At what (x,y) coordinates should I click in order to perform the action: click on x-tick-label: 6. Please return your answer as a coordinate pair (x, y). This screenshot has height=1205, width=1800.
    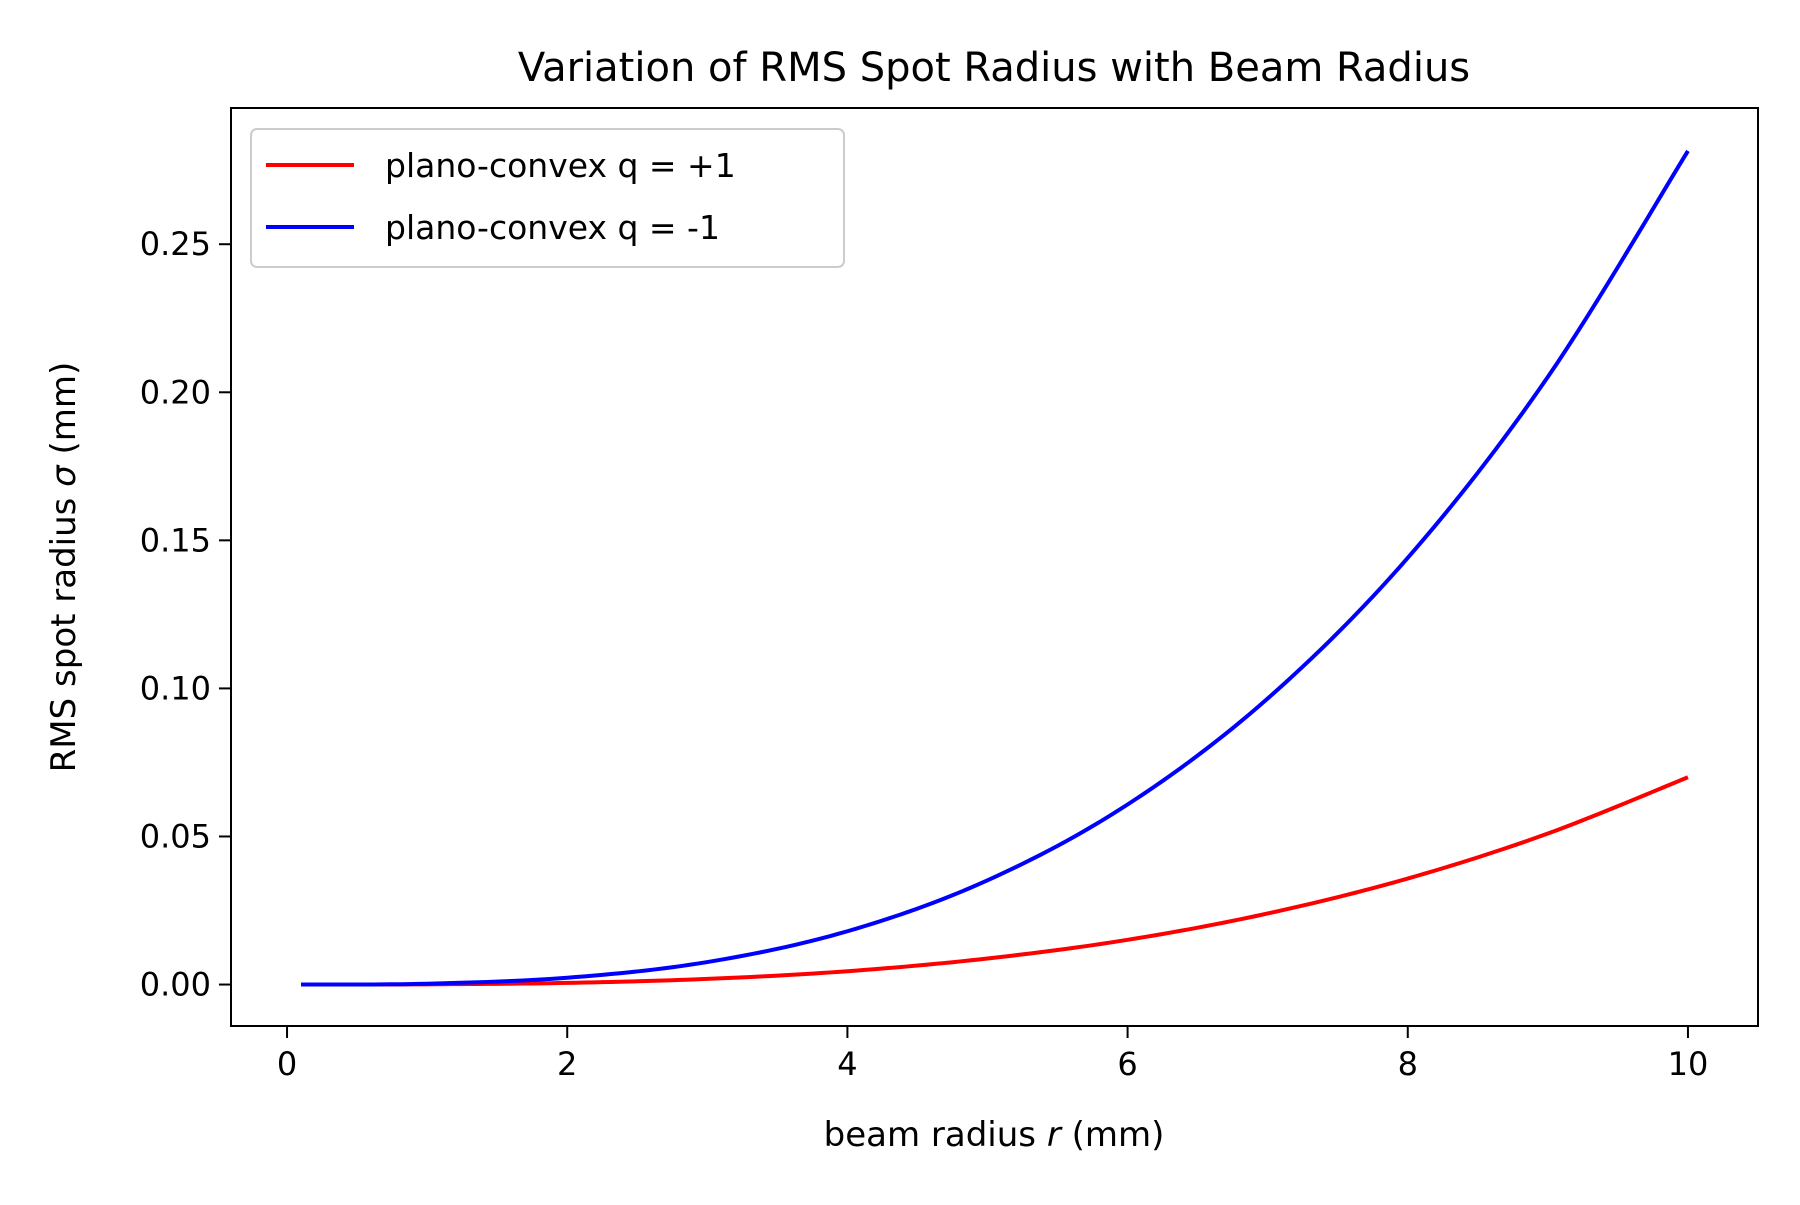
    Looking at the image, I should click on (1127, 1064).